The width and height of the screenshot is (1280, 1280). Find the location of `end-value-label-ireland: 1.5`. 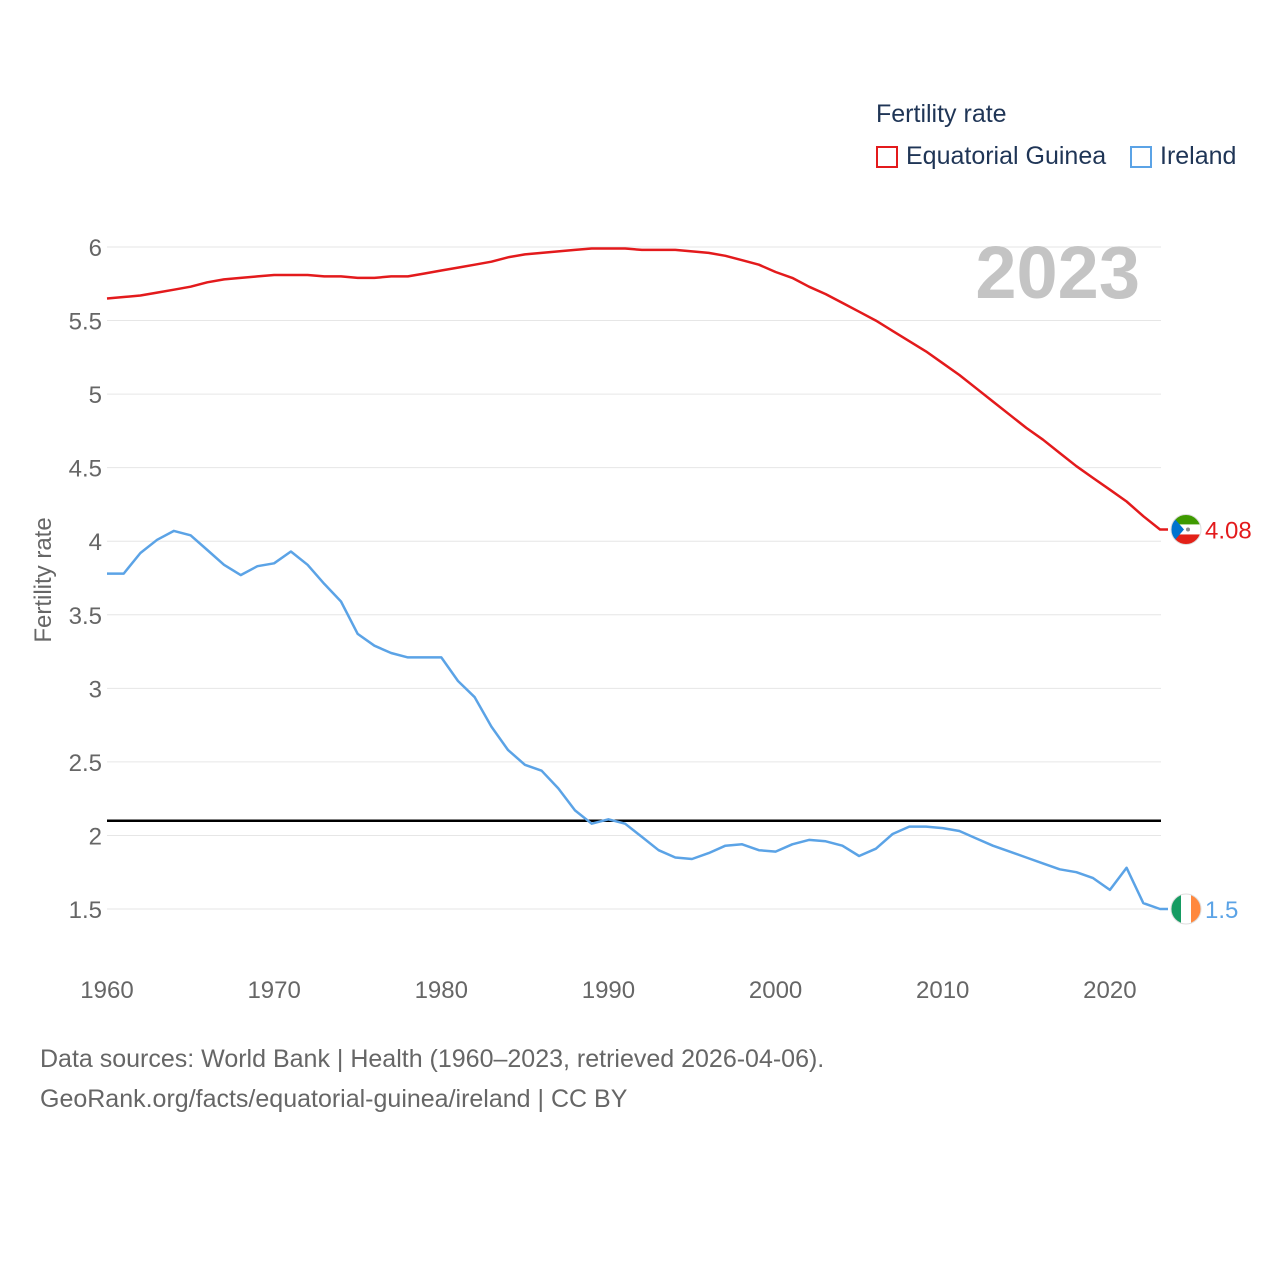

end-value-label-ireland: 1.5 is located at coordinates (1221, 910).